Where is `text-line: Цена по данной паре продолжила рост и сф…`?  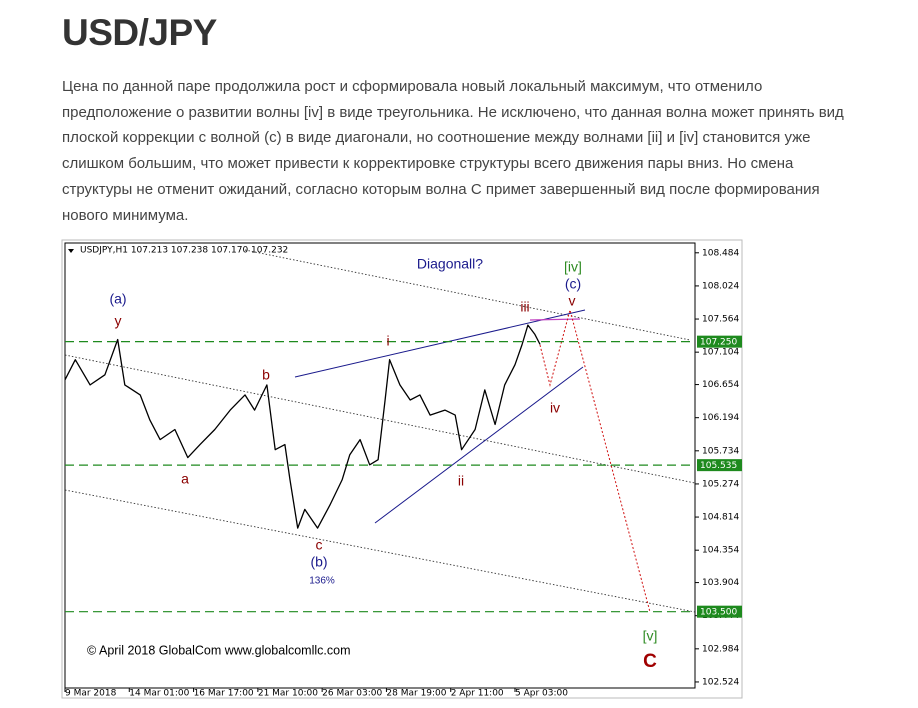
text-line: Цена по данной паре продолжила рост и сф… is located at coordinates (412, 86).